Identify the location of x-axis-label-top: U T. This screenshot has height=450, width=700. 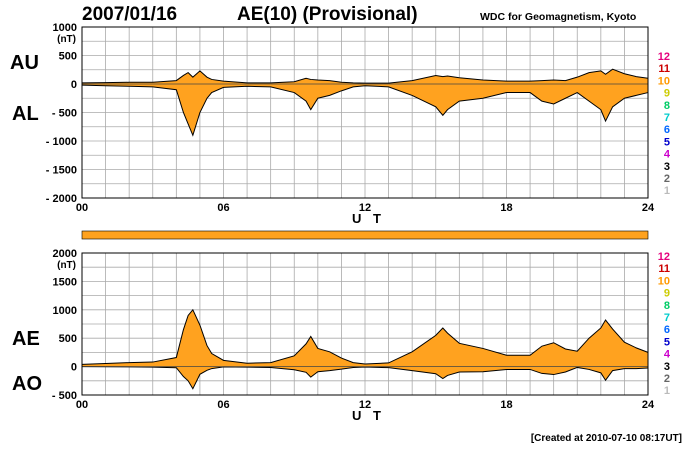
(368, 218).